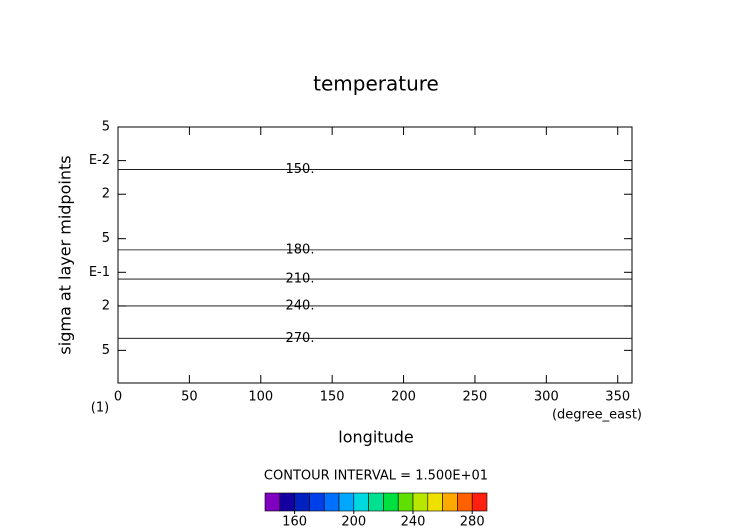 This screenshot has height=532, width=752. Describe the element at coordinates (546, 397) in the screenshot. I see `x-tick-label: 300` at that location.